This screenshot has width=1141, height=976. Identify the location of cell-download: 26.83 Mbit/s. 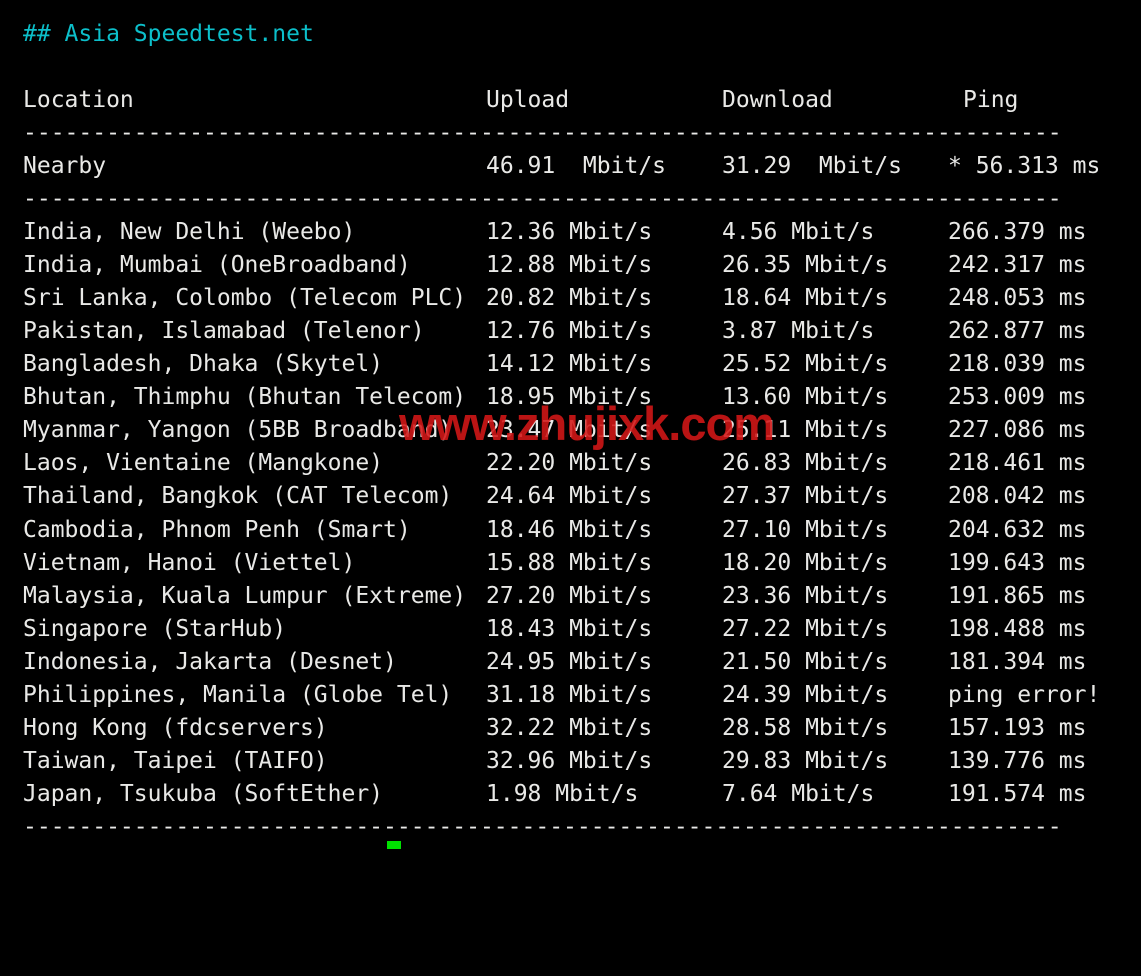
(805, 463).